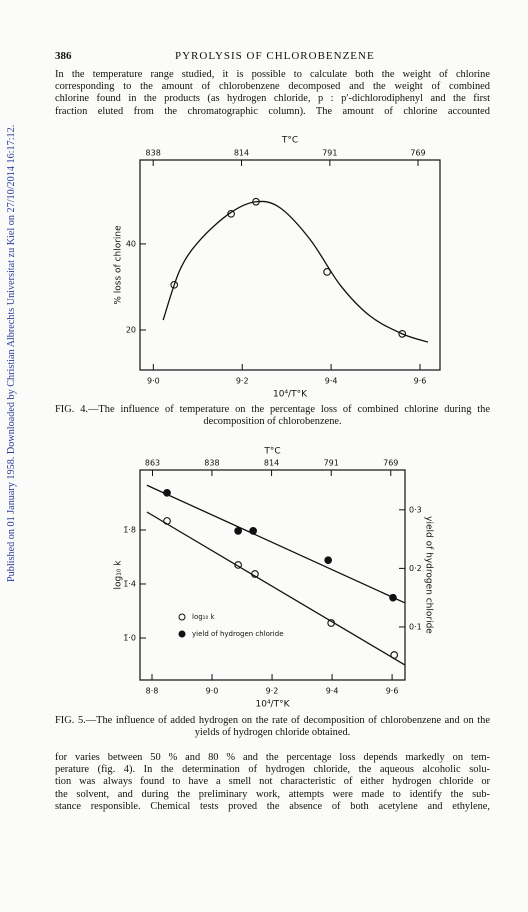  What do you see at coordinates (275, 56) in the screenshot?
I see `running-title: PYROLYSIS OF CHLOROBENZENE` at bounding box center [275, 56].